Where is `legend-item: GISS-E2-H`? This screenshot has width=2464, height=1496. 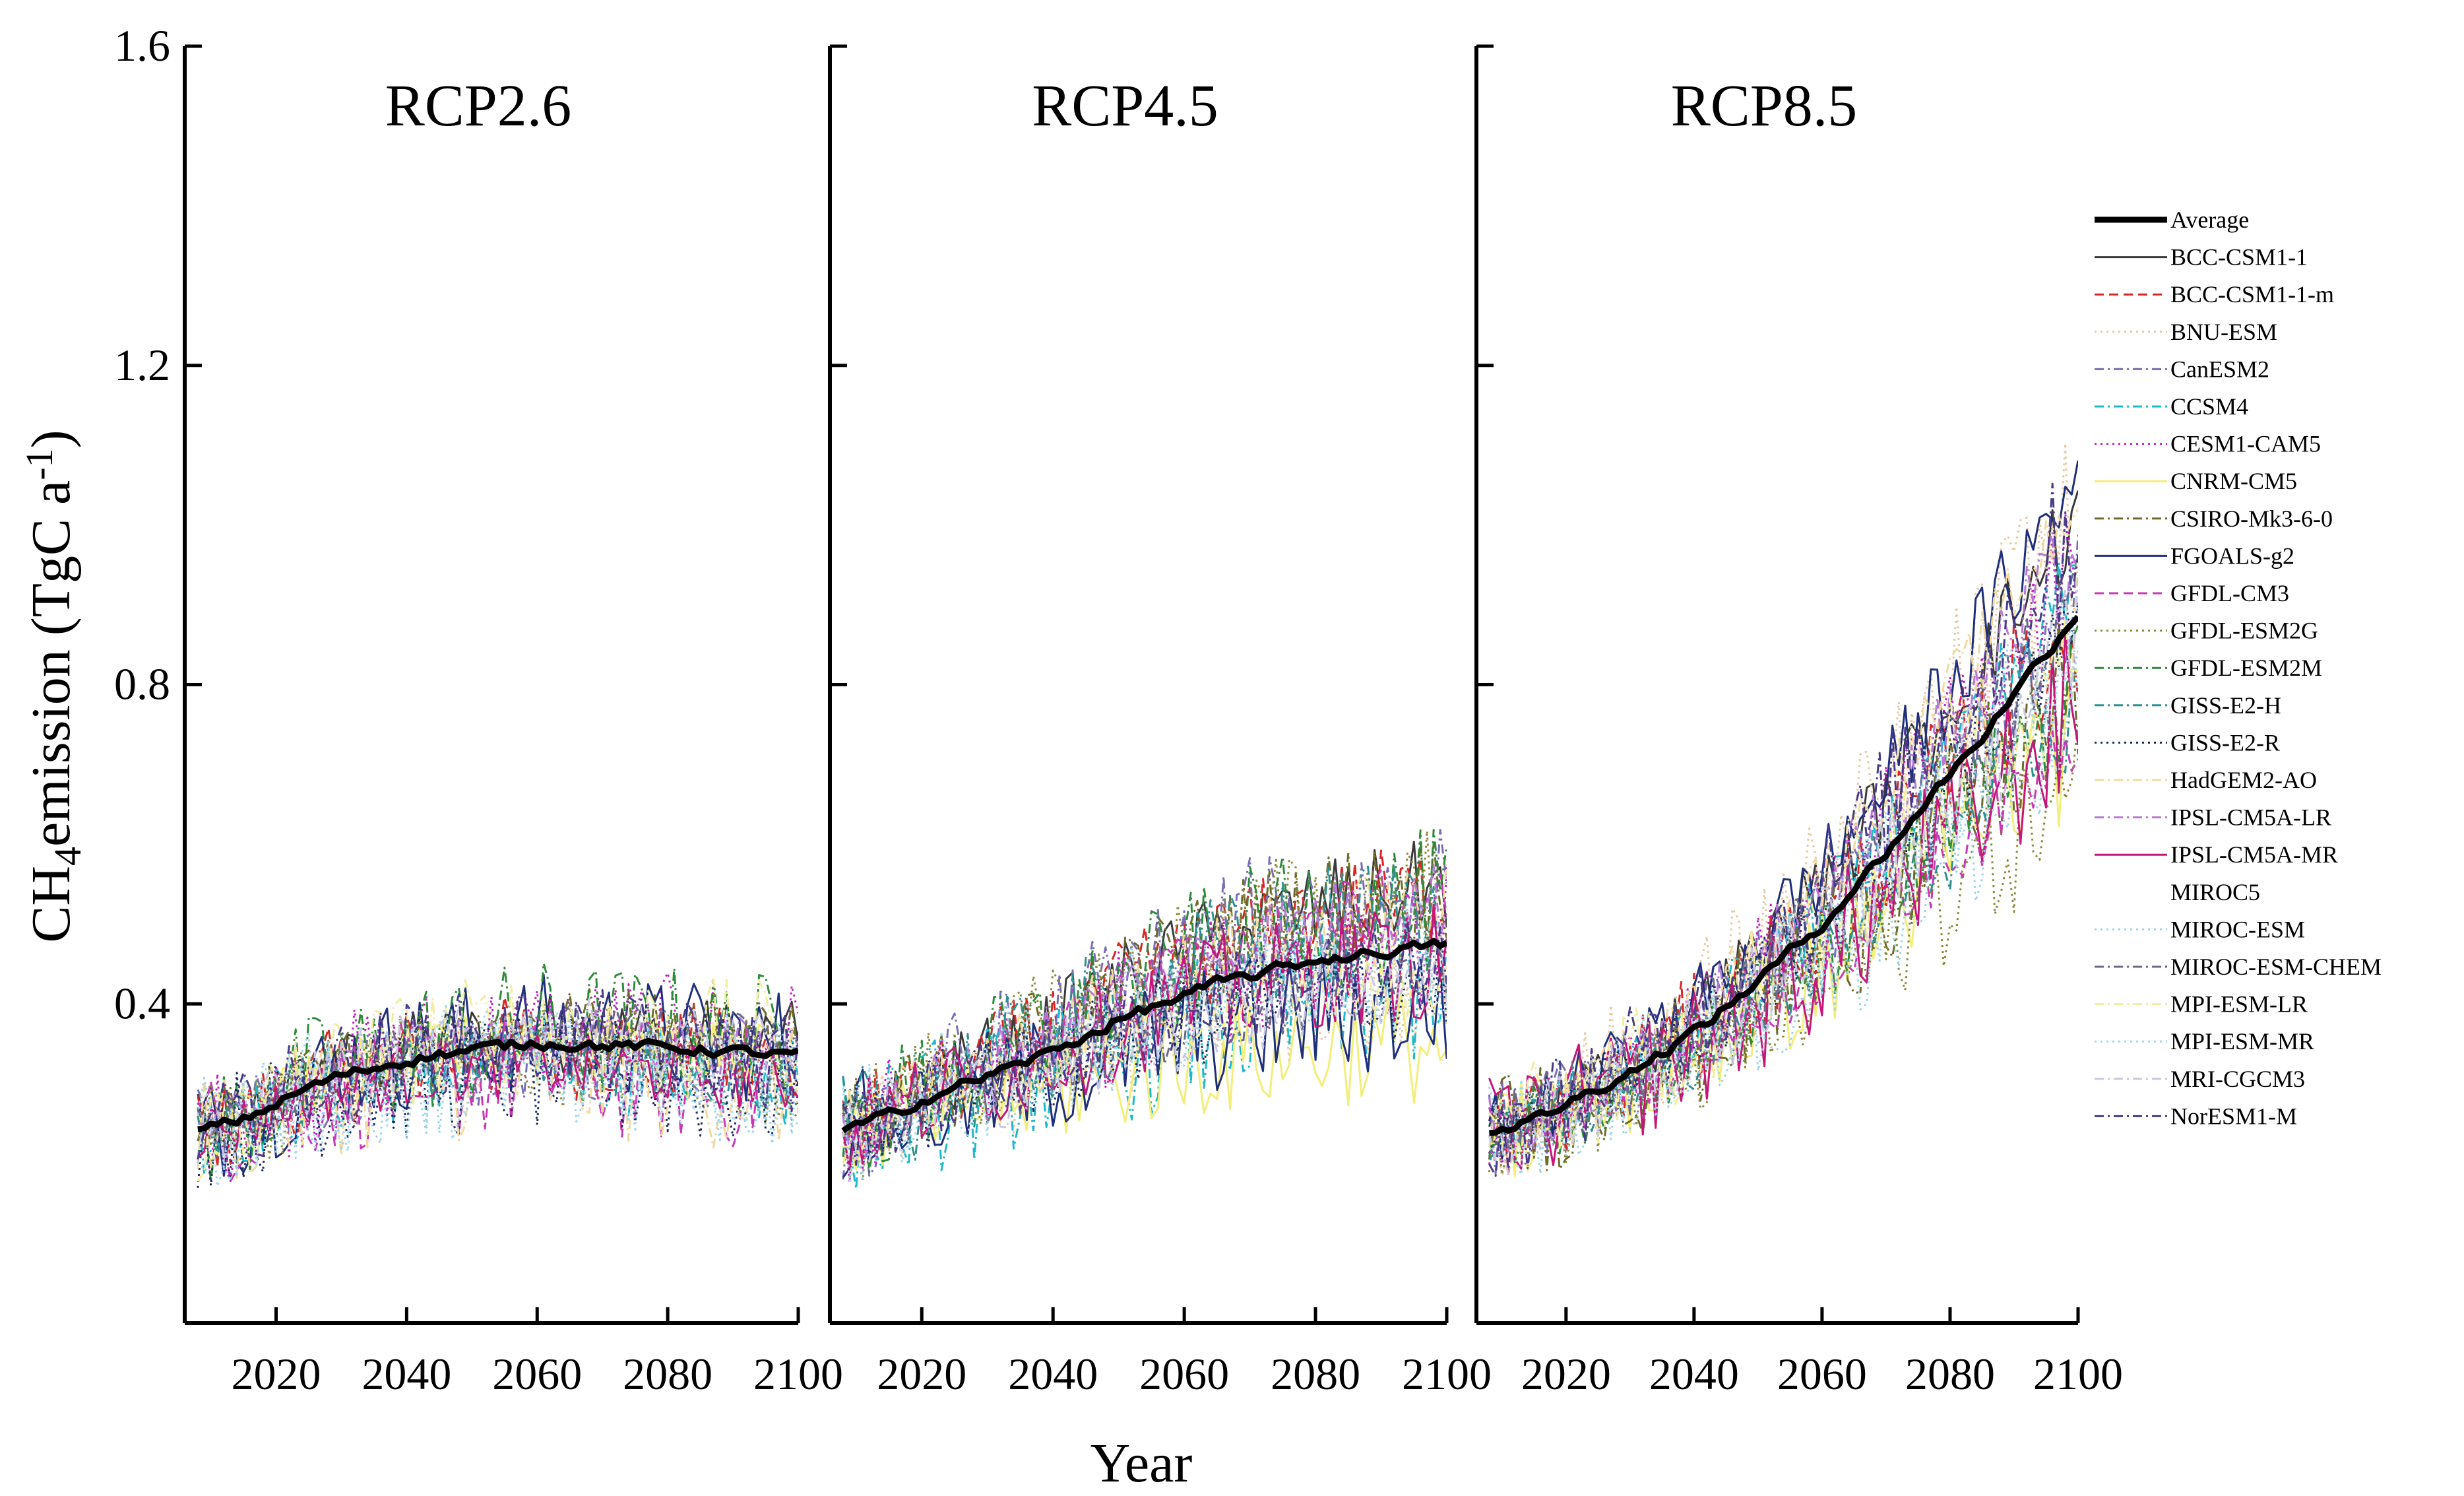
legend-item: GISS-E2-H is located at coordinates (2188, 705).